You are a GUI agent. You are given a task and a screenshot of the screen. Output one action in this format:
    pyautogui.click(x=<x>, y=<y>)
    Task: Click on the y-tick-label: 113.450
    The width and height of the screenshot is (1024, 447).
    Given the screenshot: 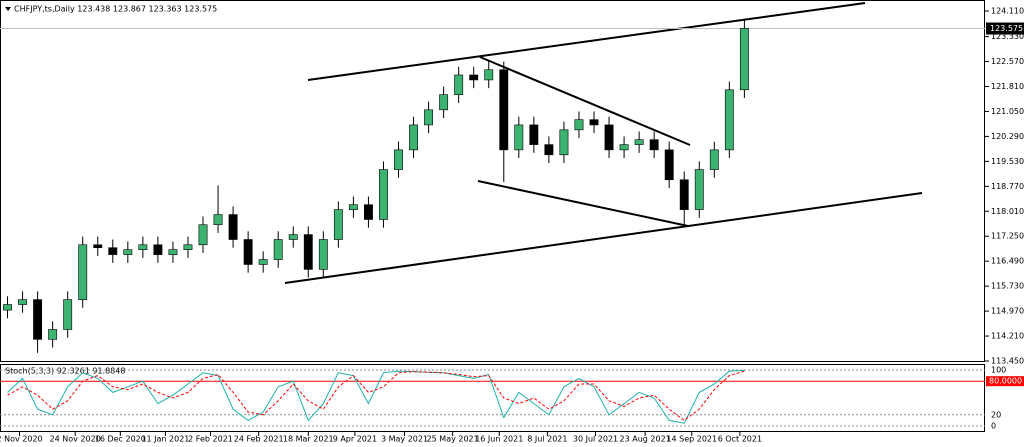 What is the action you would take?
    pyautogui.click(x=1007, y=361)
    